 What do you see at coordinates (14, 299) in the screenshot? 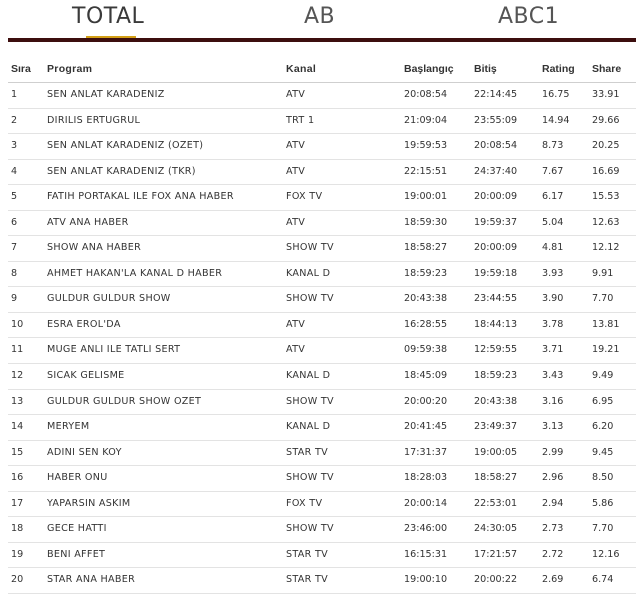
I see `row-sira: 9` at bounding box center [14, 299].